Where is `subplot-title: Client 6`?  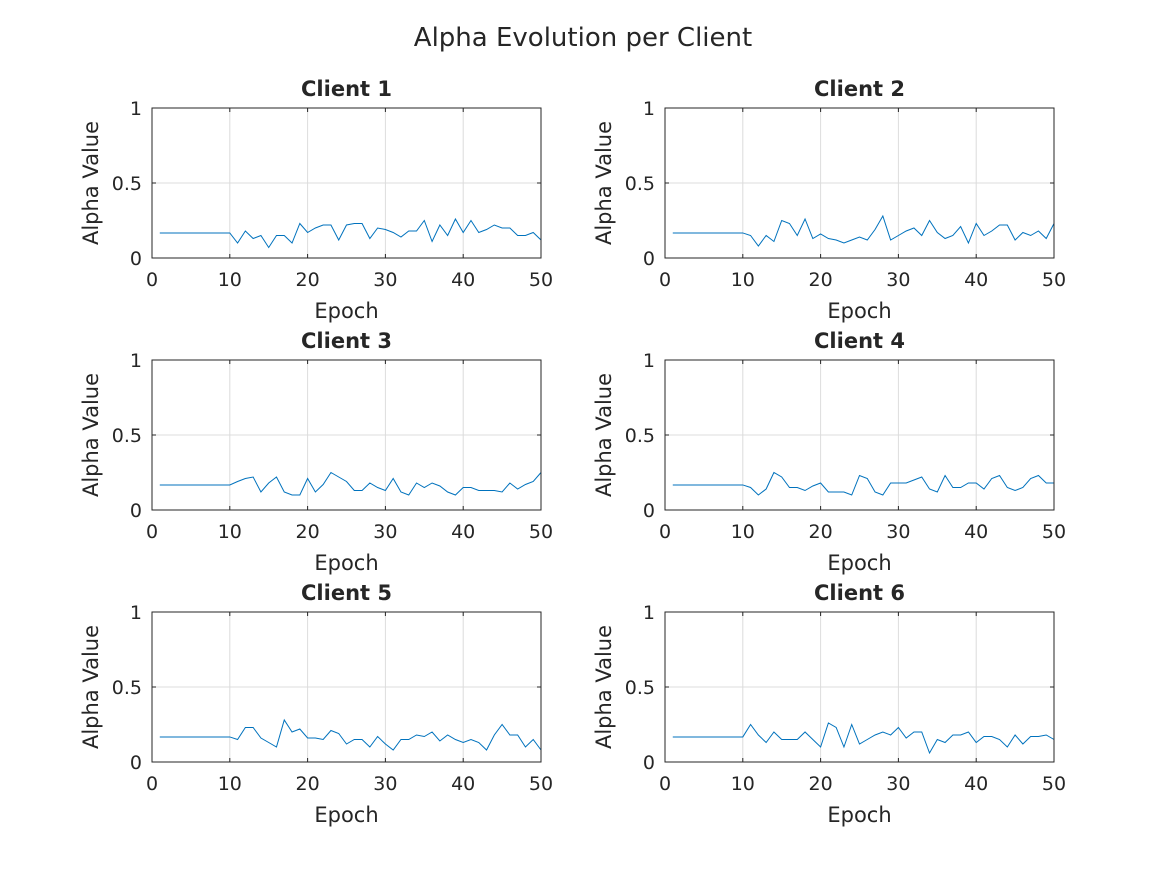 subplot-title: Client 6 is located at coordinates (859, 593).